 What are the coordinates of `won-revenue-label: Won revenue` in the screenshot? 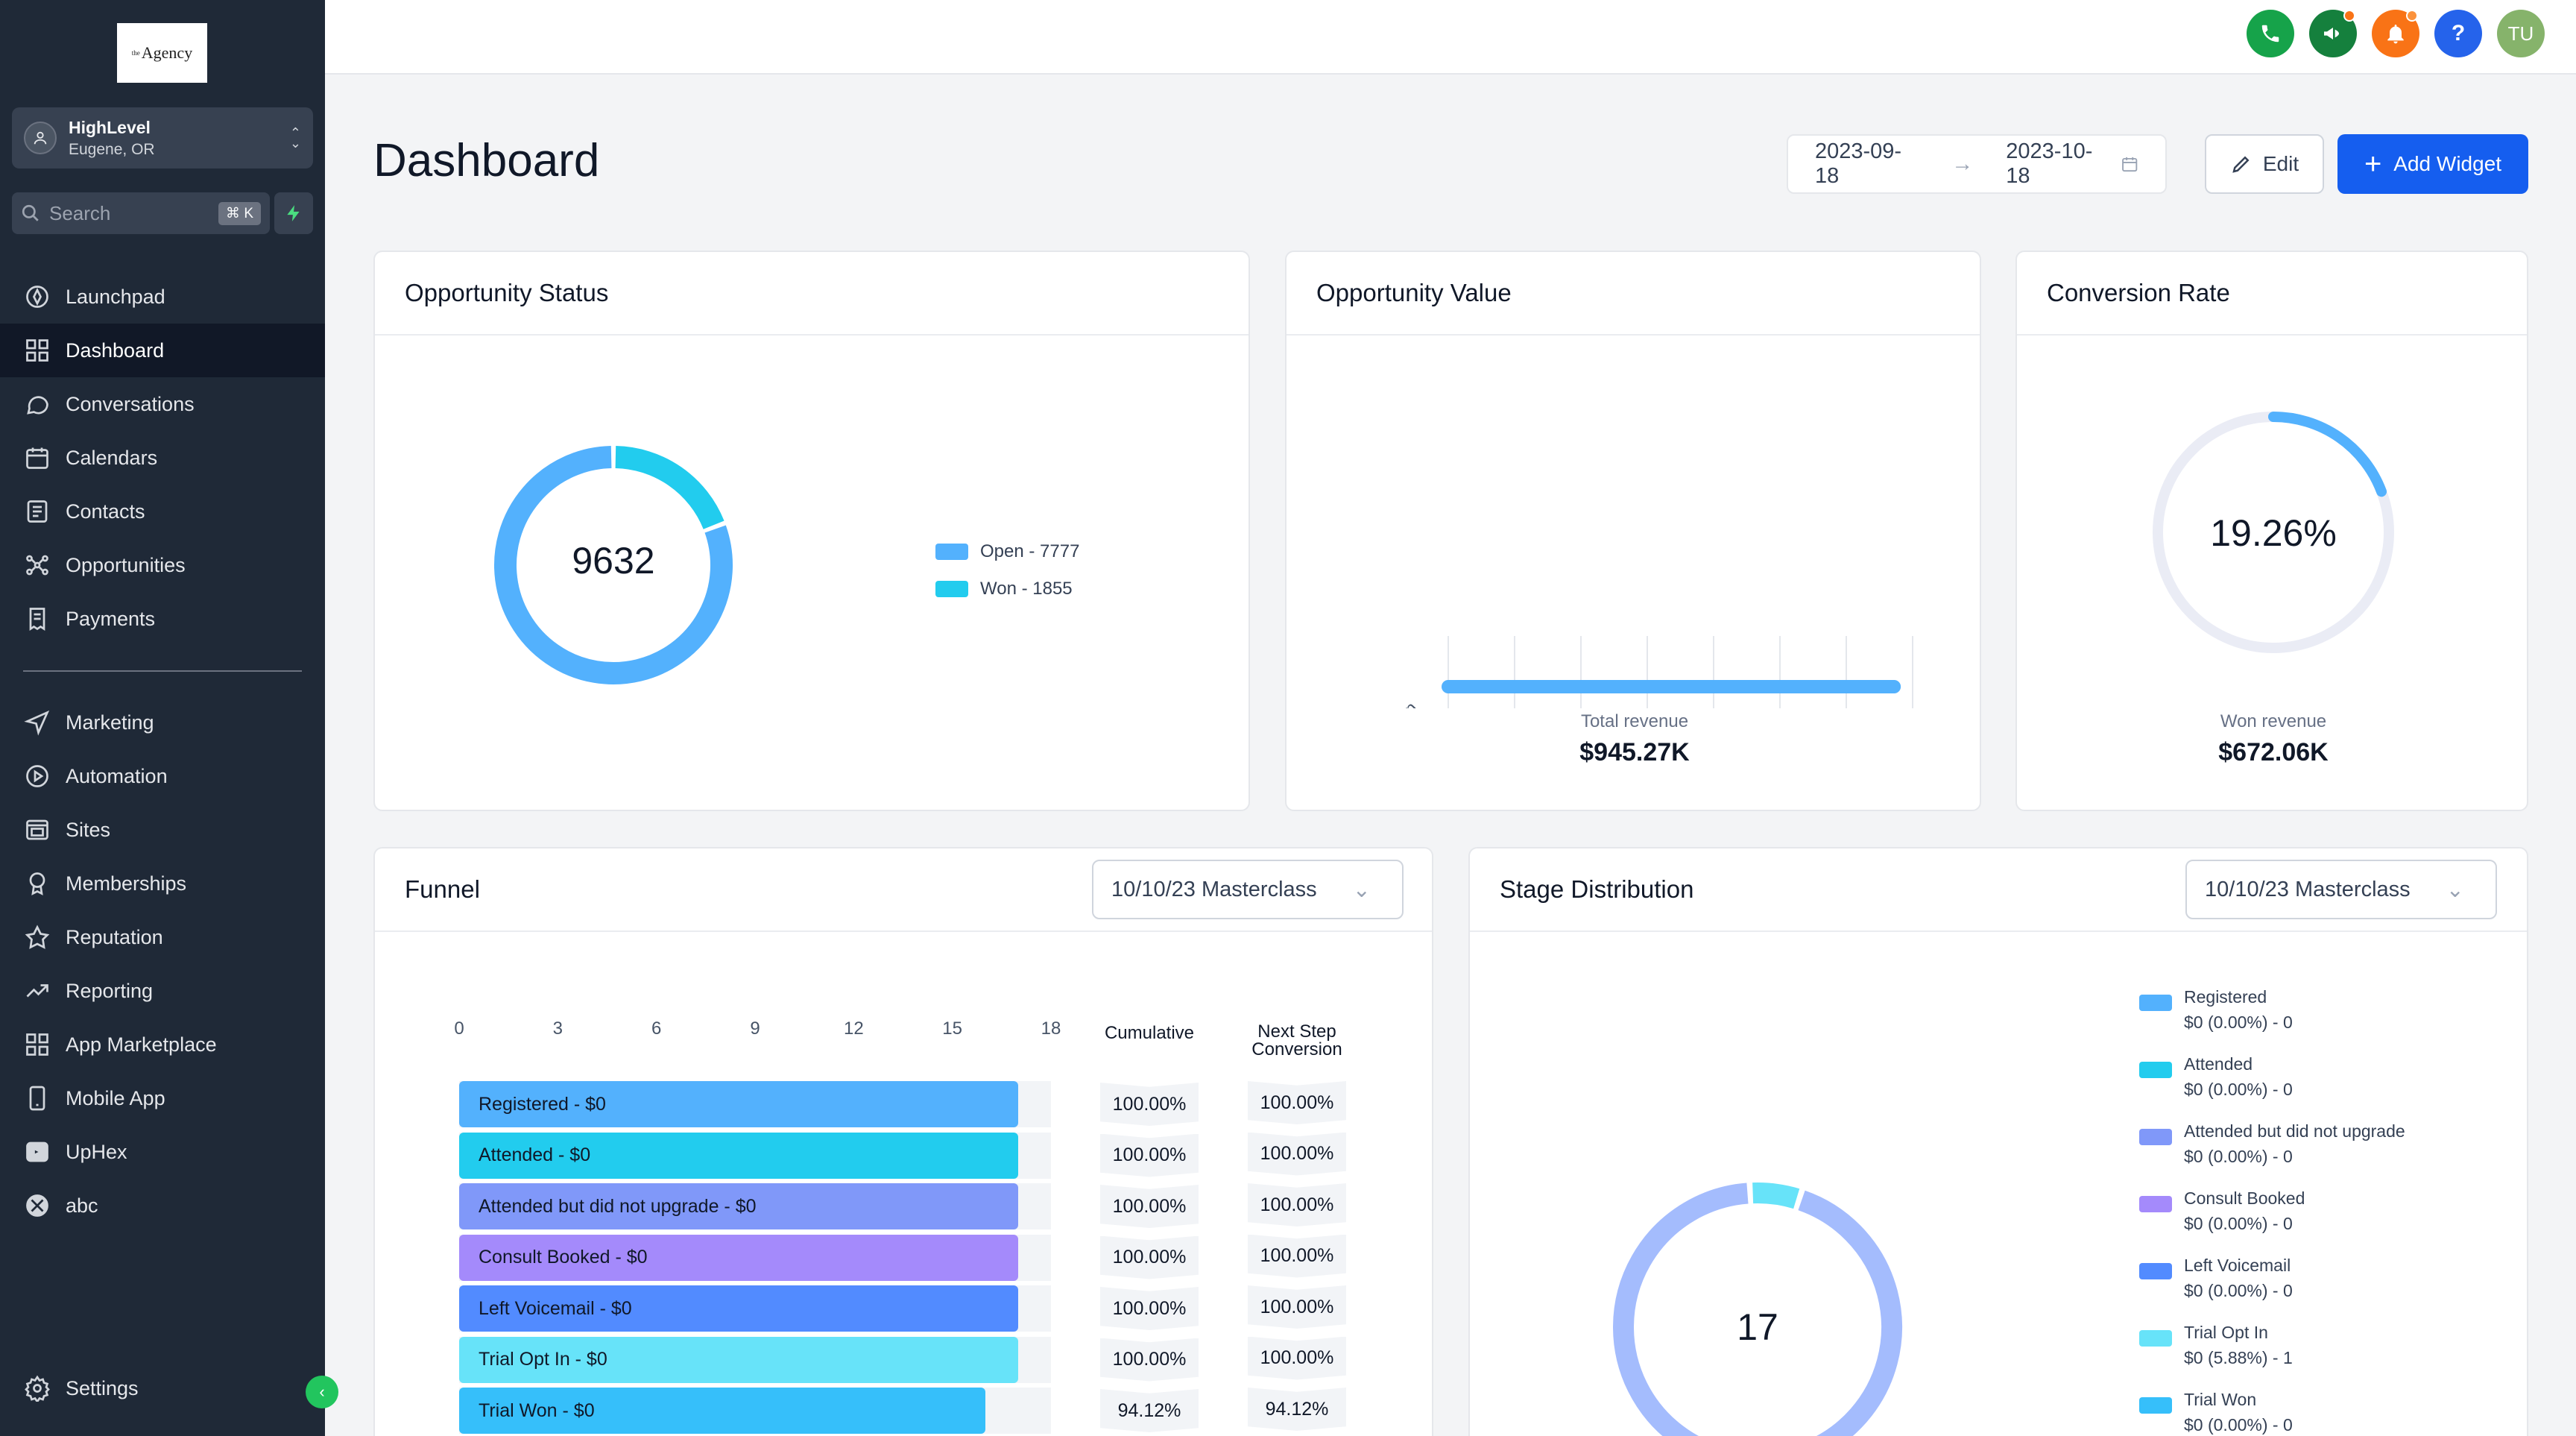 It's located at (2273, 721).